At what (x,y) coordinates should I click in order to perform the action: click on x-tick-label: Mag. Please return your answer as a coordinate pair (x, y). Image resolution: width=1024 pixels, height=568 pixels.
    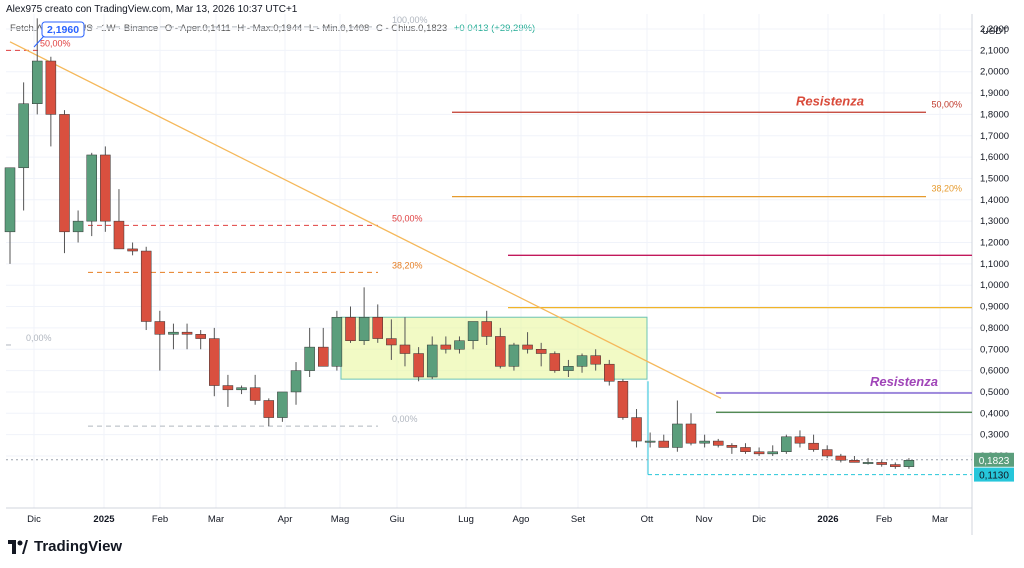
    Looking at the image, I should click on (340, 519).